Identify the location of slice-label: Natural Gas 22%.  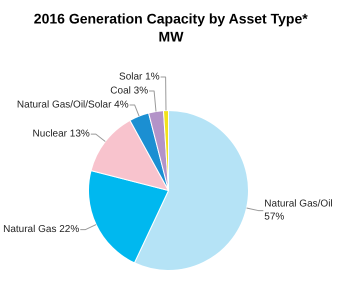
(41, 230).